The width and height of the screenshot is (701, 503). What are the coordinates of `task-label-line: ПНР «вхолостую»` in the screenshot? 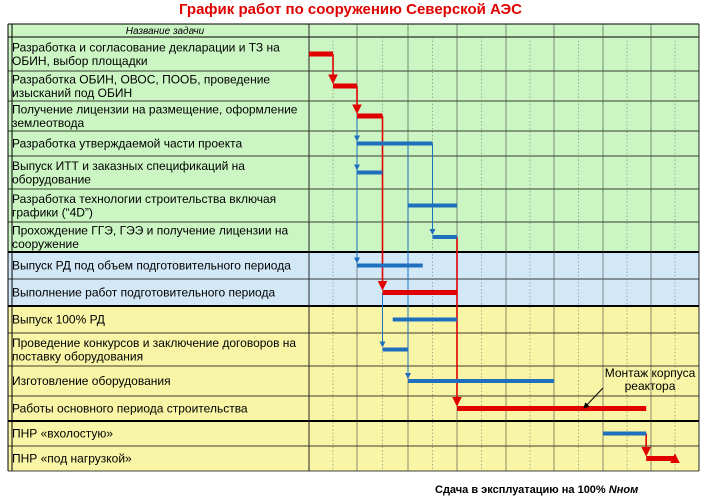 It's located at (62, 434).